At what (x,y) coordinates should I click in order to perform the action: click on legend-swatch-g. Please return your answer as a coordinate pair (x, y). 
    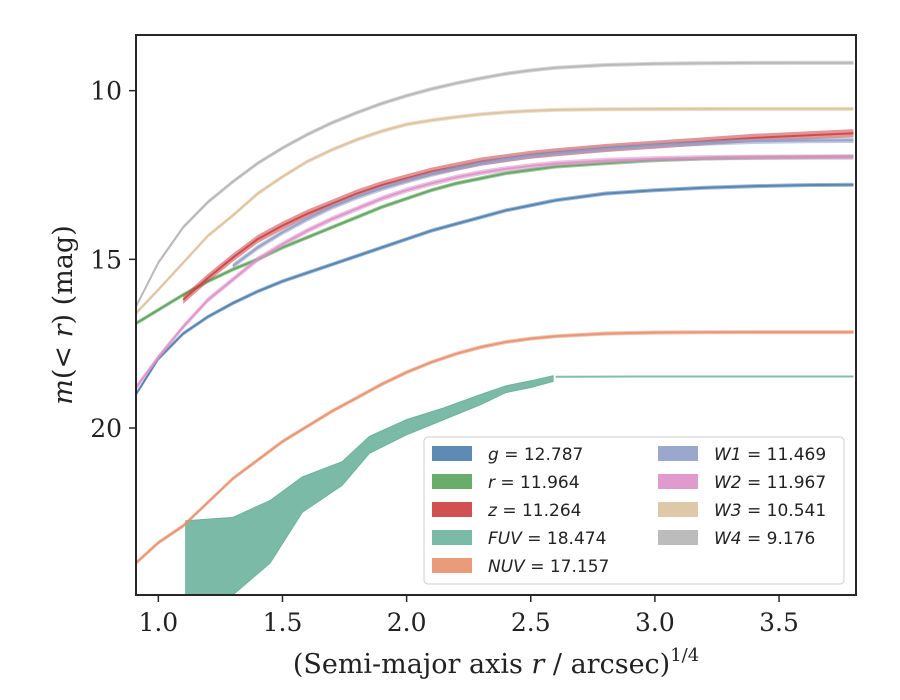
    Looking at the image, I should click on (452, 453).